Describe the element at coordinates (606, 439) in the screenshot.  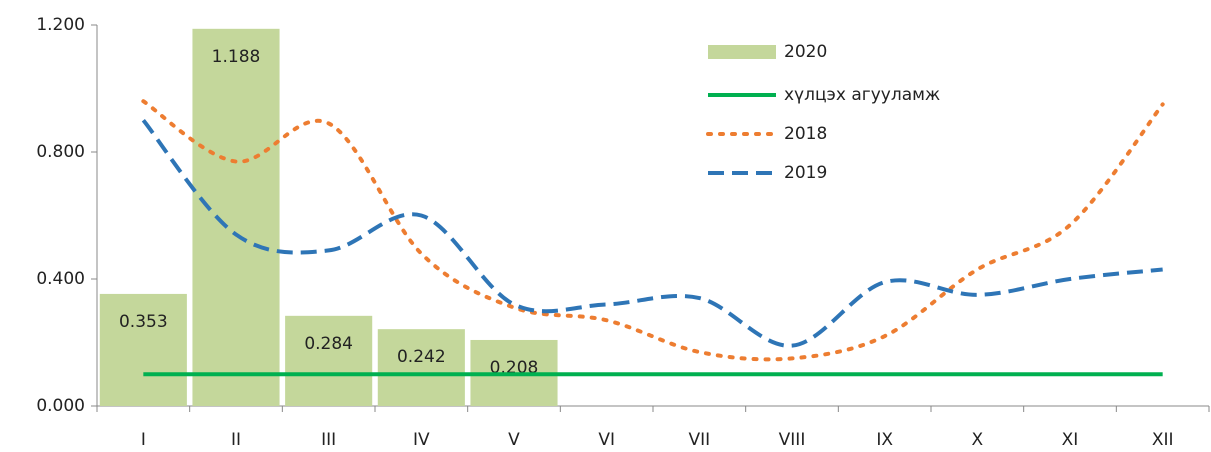
I see `x-tick-label: VI` at that location.